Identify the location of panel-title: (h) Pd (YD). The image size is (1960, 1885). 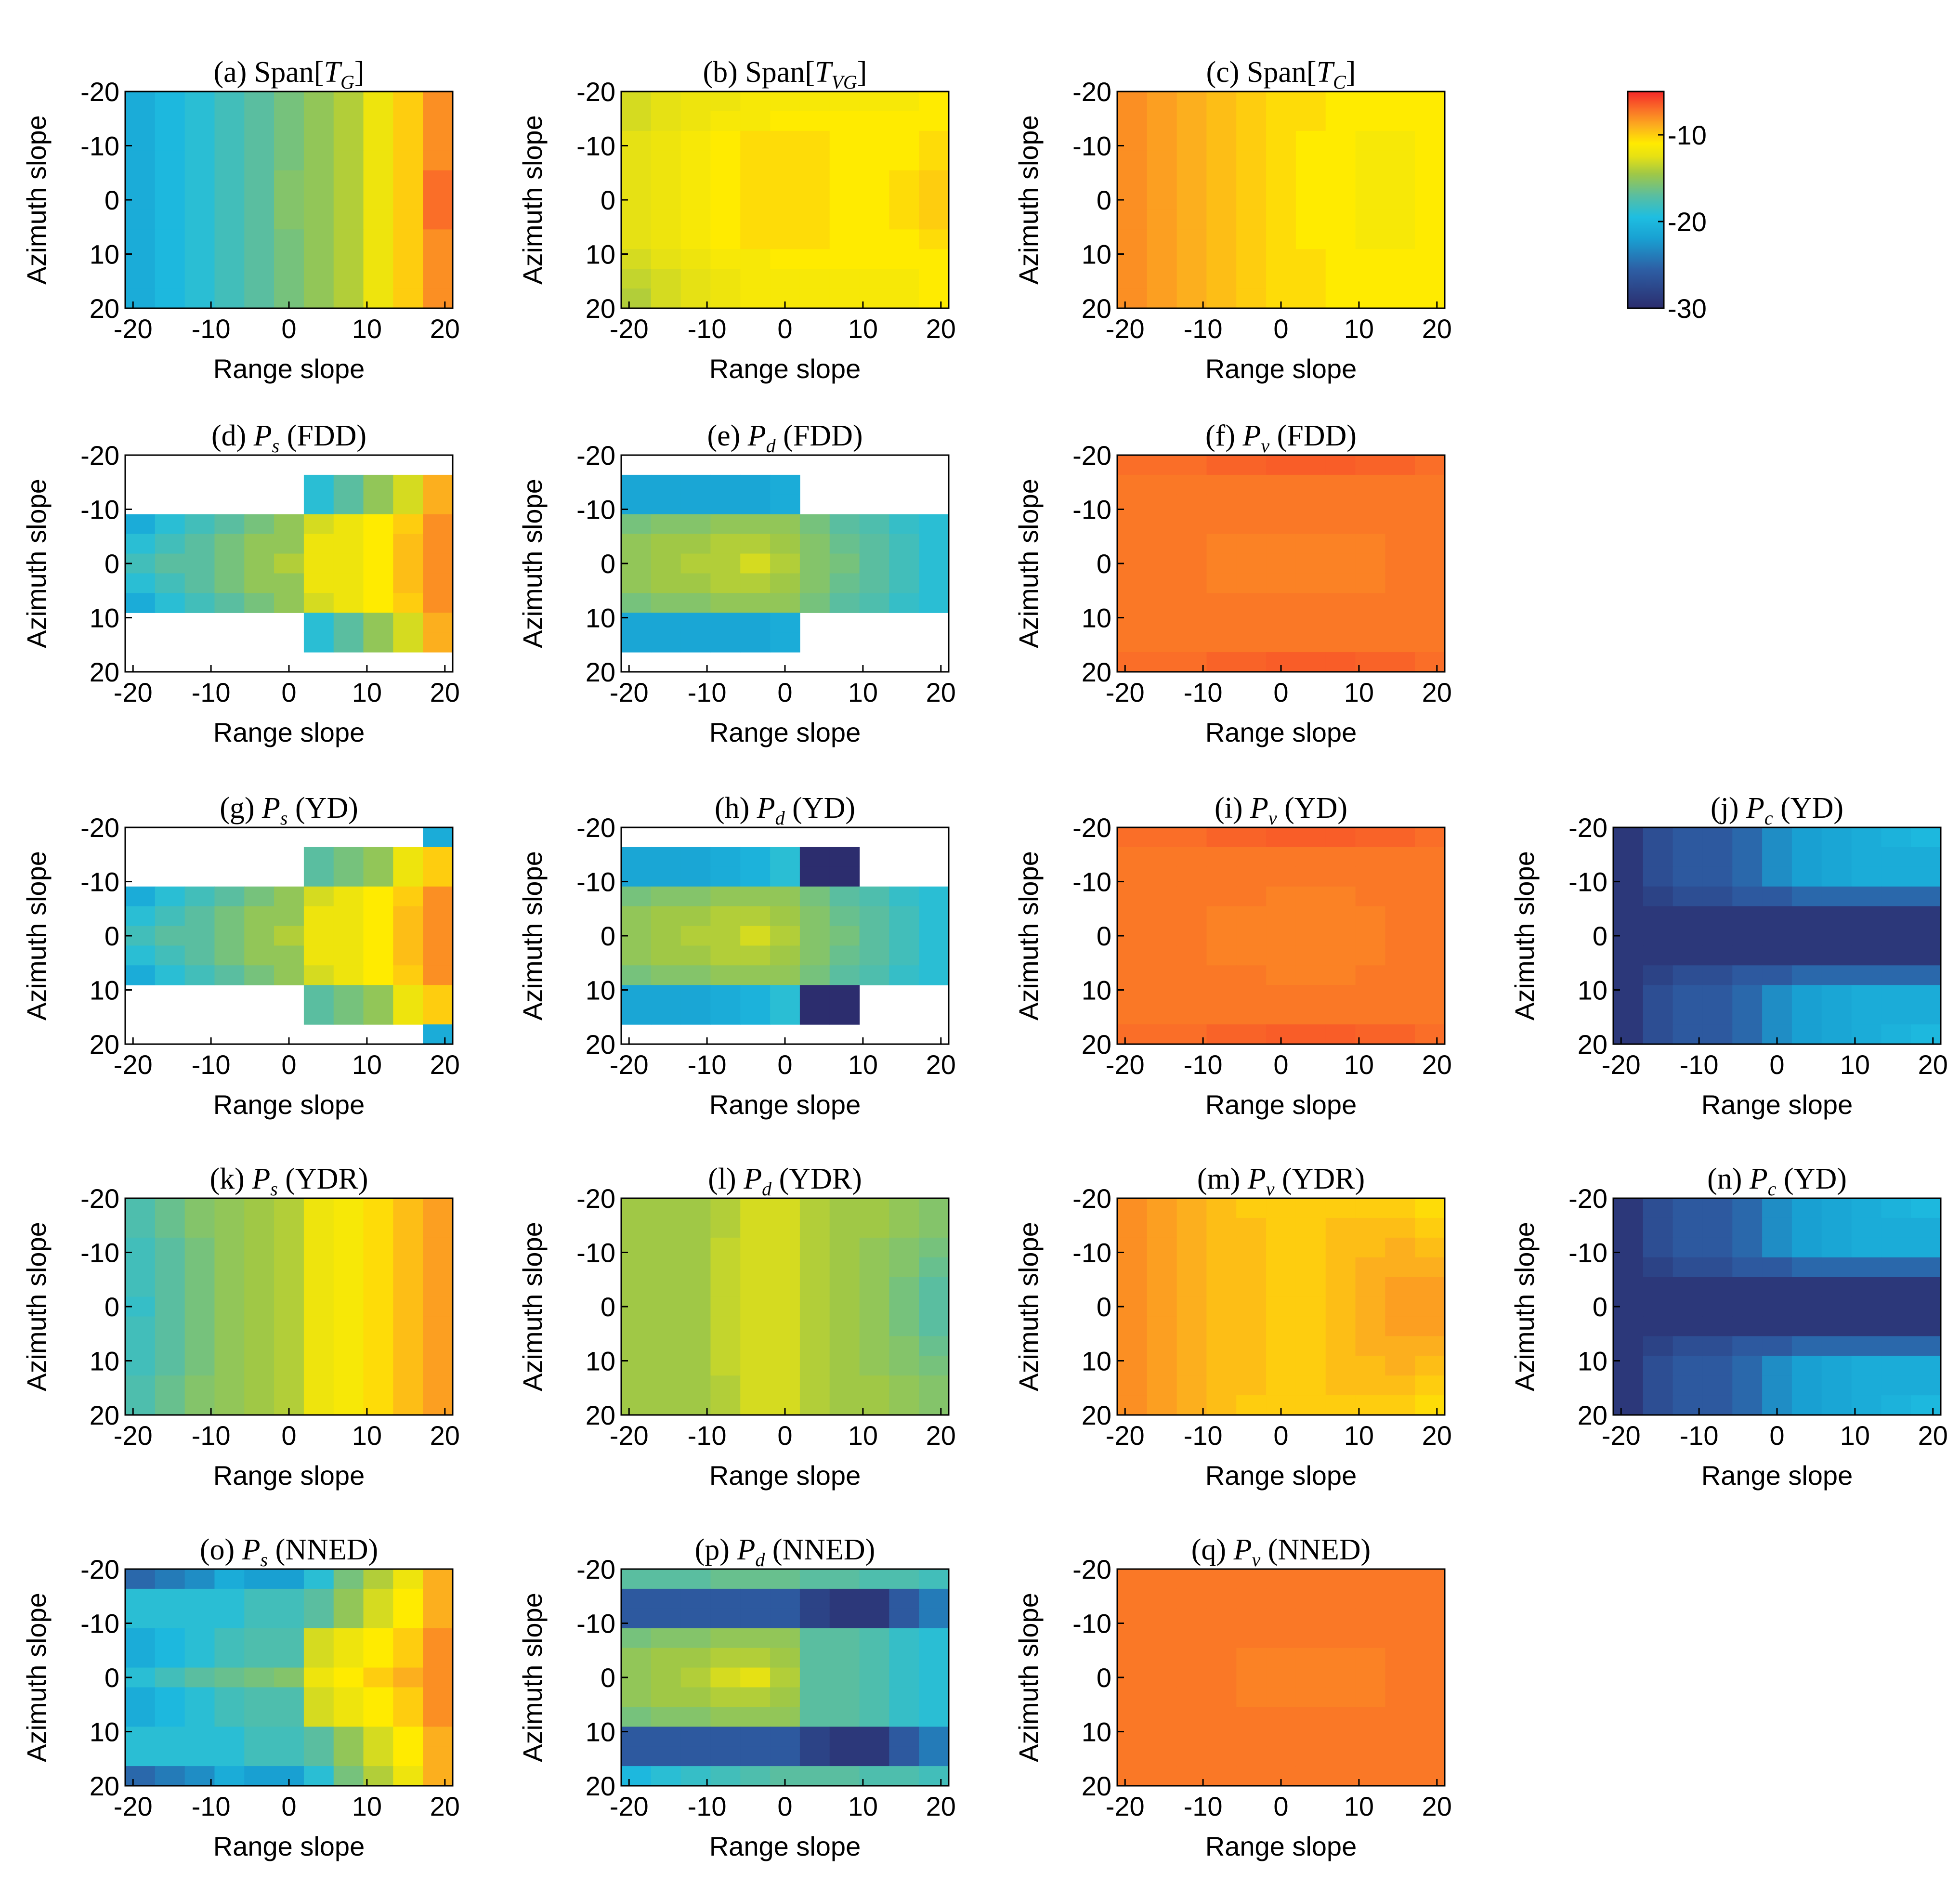
(785, 810).